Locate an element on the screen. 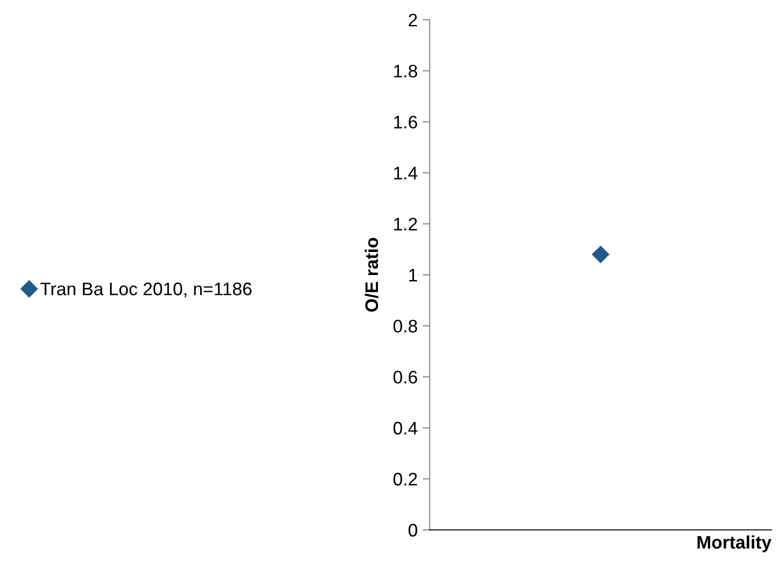 The image size is (777, 581). y-tick-label: 1.2 is located at coordinates (405, 224).